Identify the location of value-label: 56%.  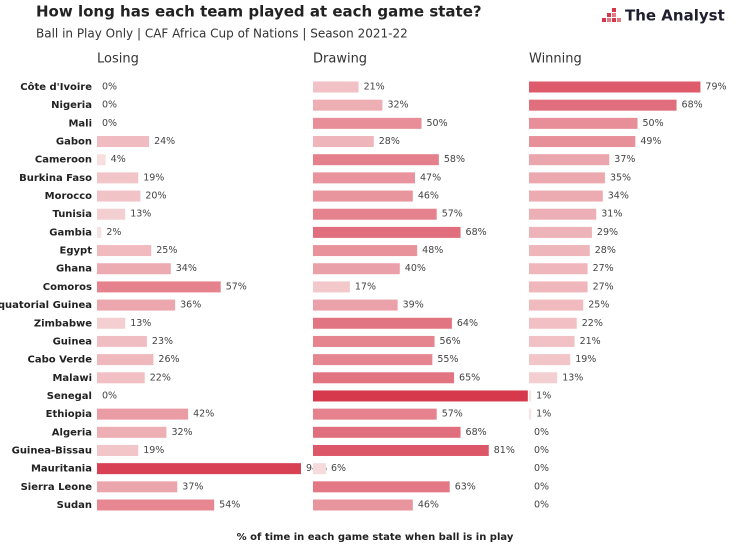
(450, 341).